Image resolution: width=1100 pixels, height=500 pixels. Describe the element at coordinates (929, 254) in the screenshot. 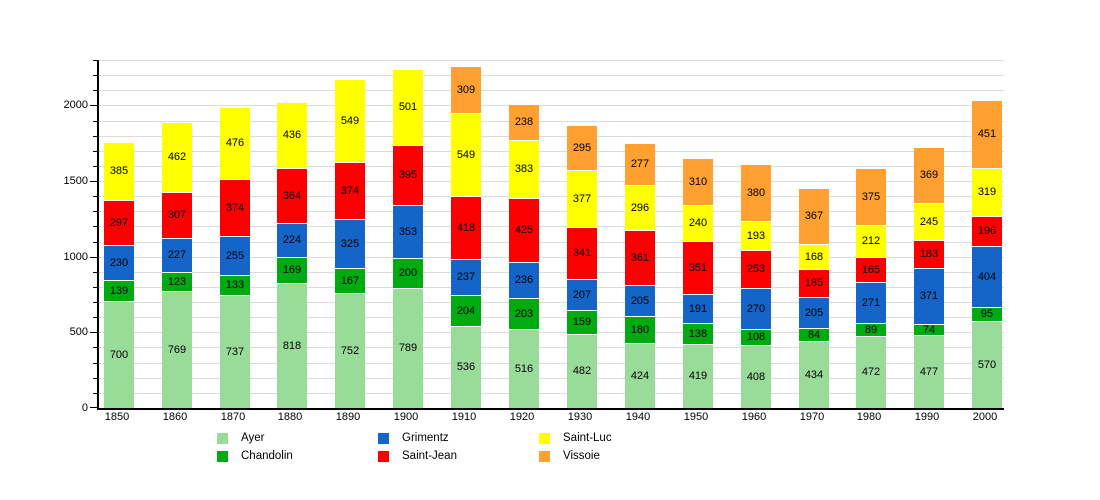

I see `bar-segment-value: 183` at that location.